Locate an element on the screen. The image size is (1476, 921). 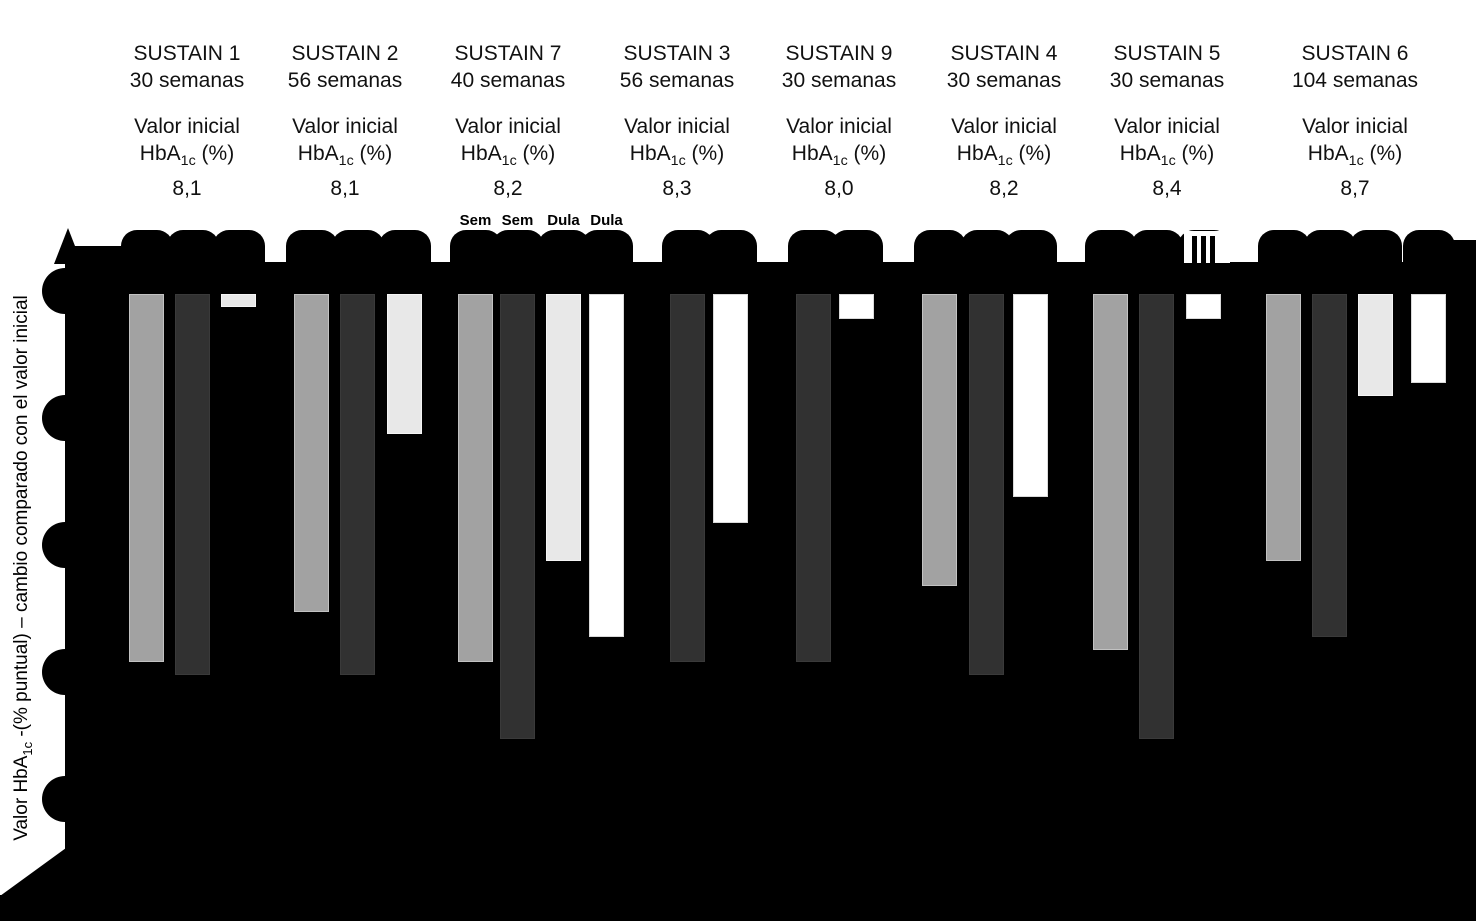
bar-sustain-6-dark is located at coordinates (1329, 465).